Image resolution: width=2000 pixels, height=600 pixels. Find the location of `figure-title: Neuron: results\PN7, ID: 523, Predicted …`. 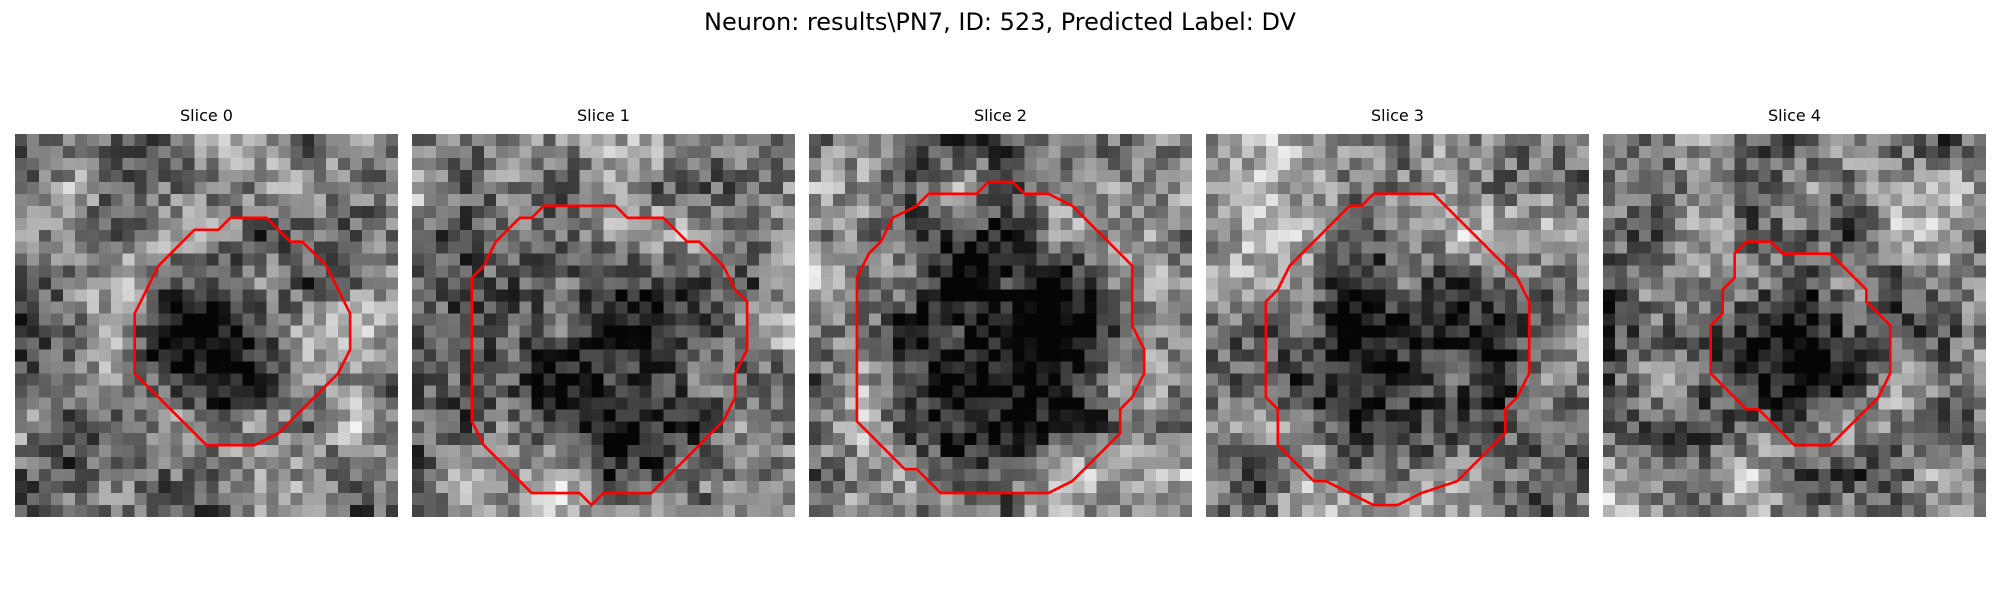

figure-title: Neuron: results\PN7, ID: 523, Predicted … is located at coordinates (1000, 22).